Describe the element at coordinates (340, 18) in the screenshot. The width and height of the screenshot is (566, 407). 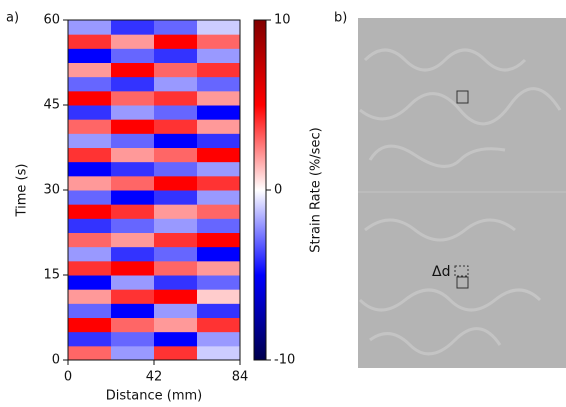
I see `panel-label: b)` at that location.